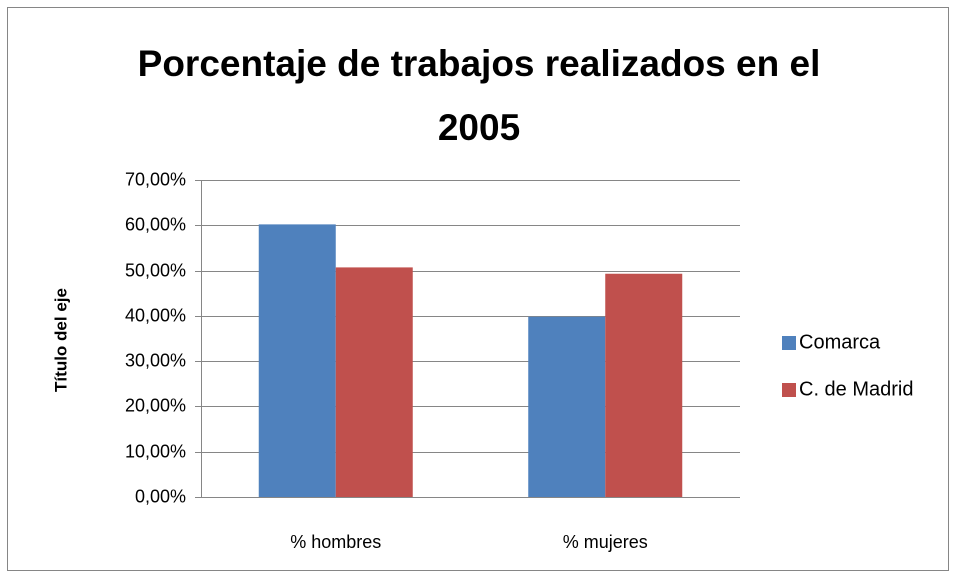 The height and width of the screenshot is (579, 958). I want to click on y-axis-title: Título del eje, so click(60, 340).